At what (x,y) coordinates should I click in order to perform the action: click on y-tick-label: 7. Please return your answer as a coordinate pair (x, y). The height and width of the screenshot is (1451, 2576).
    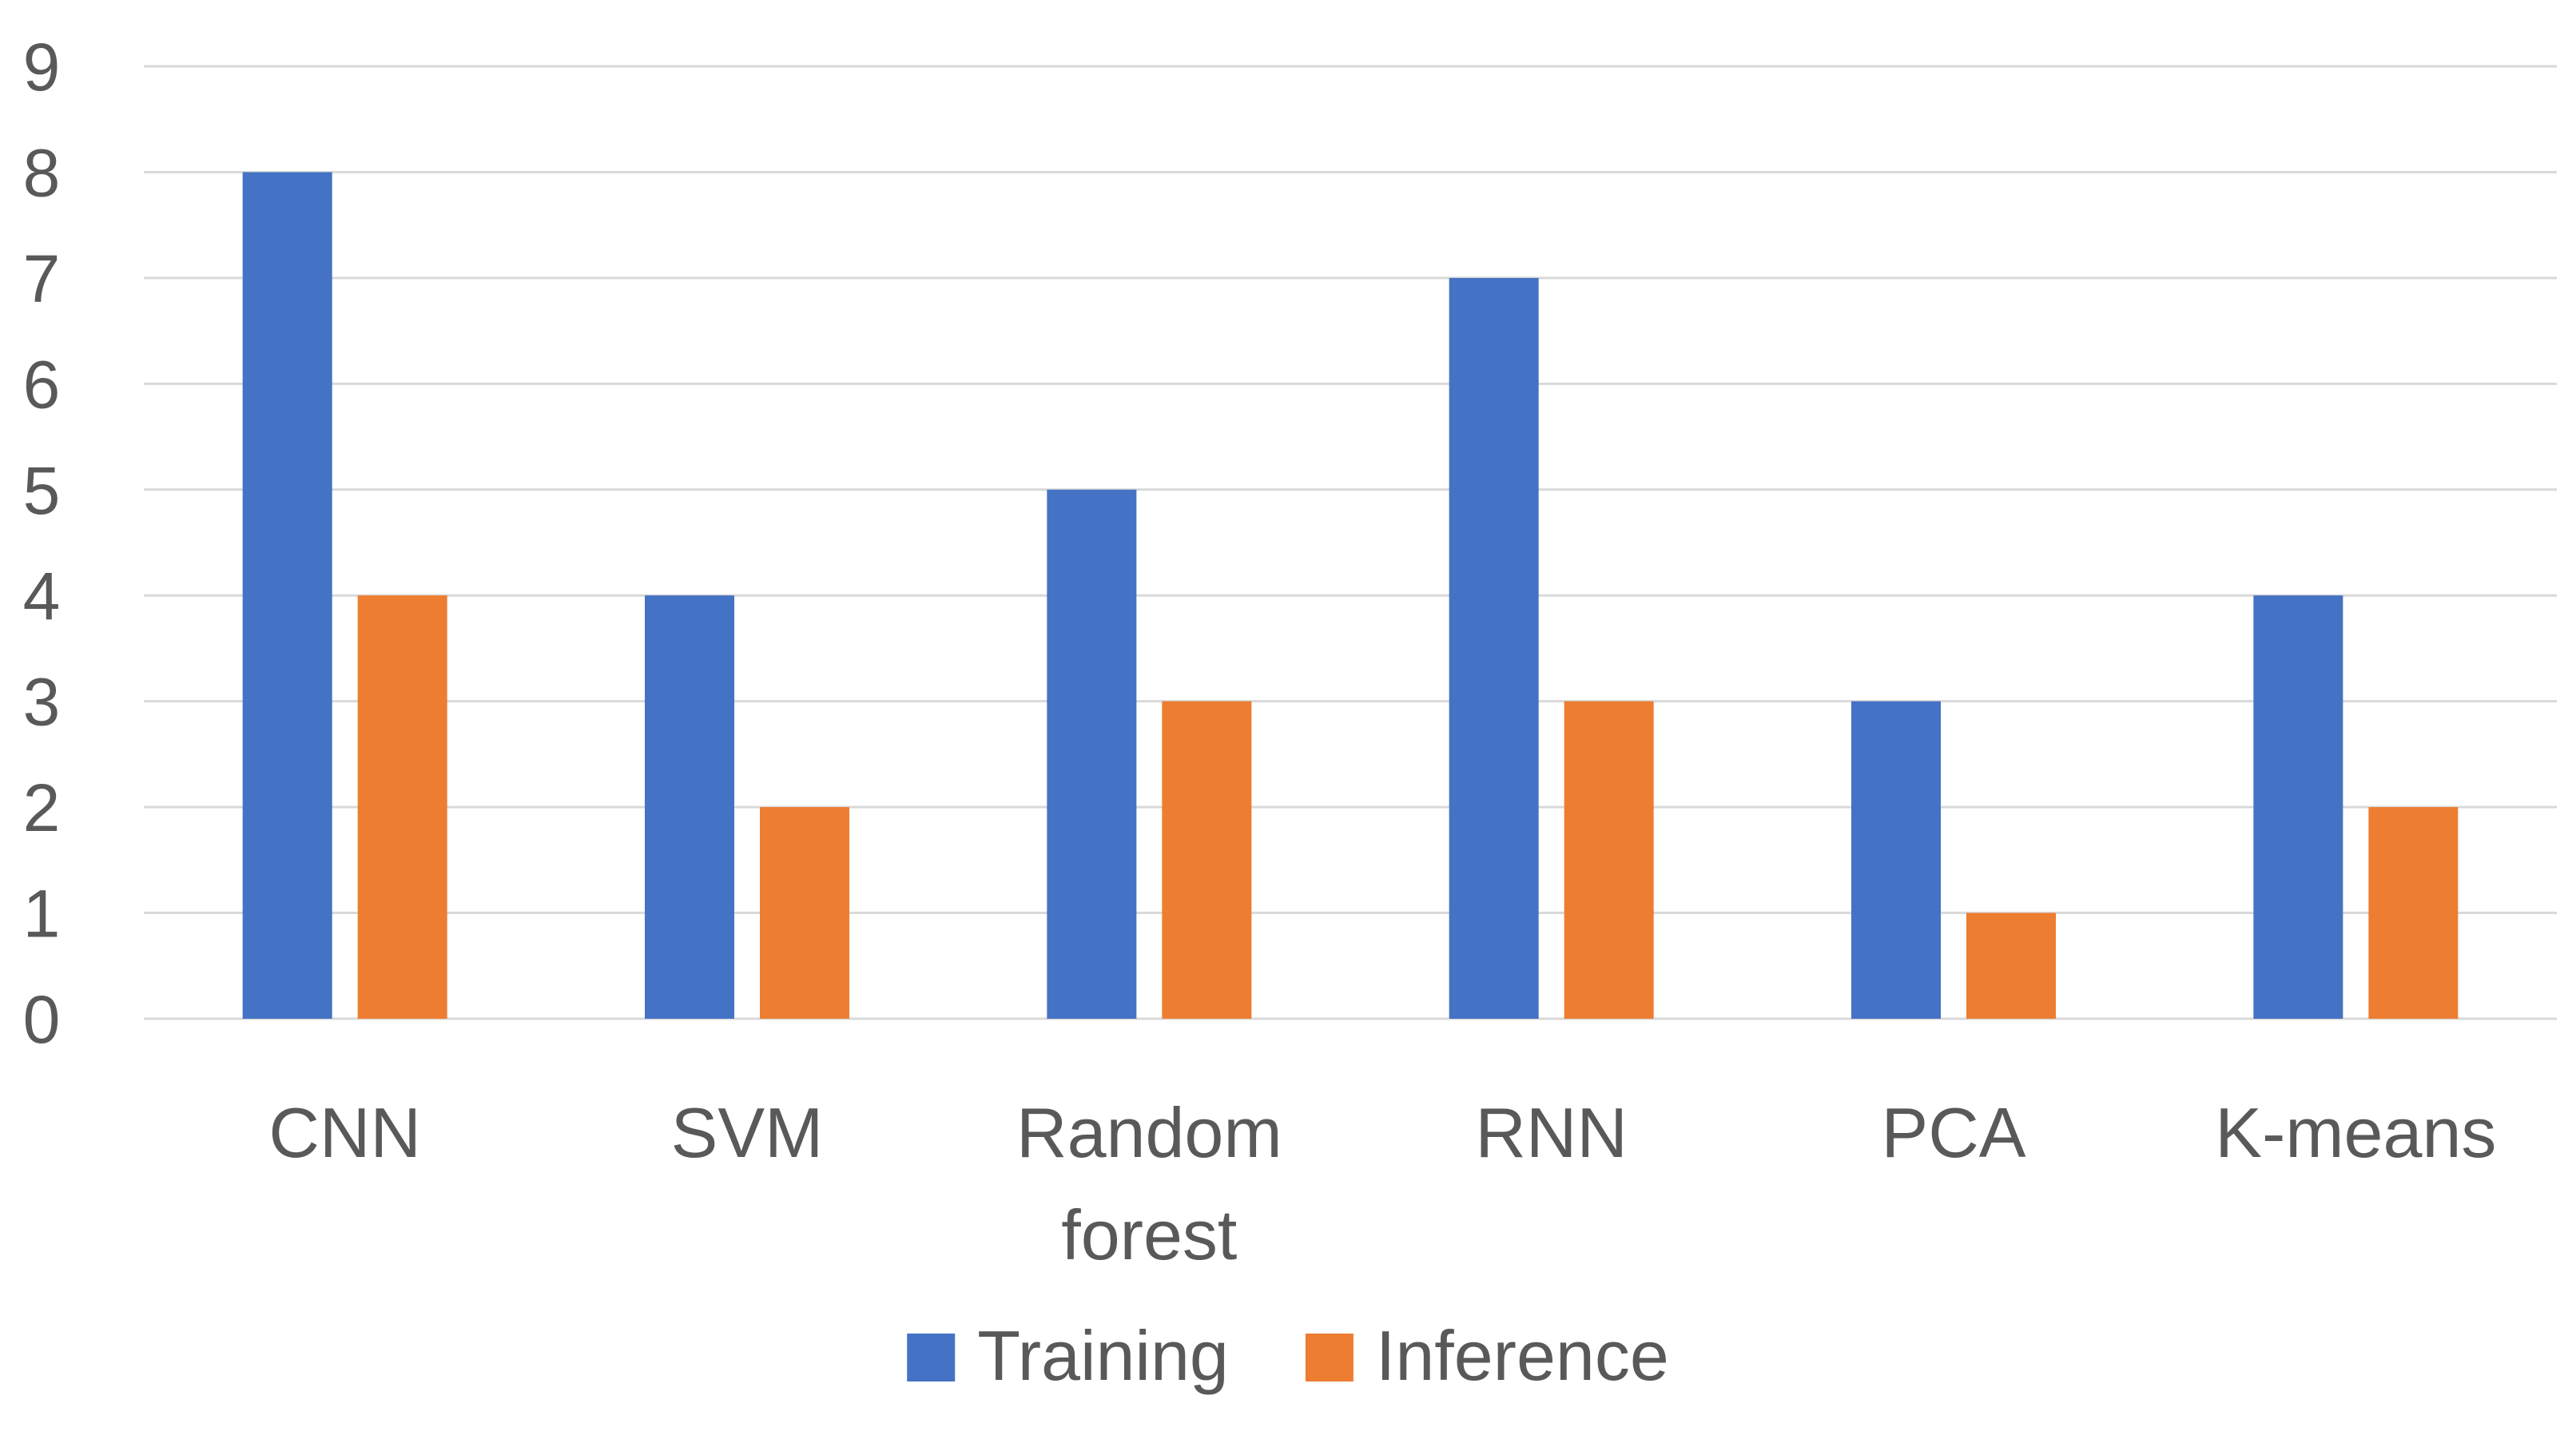
    Looking at the image, I should click on (42, 278).